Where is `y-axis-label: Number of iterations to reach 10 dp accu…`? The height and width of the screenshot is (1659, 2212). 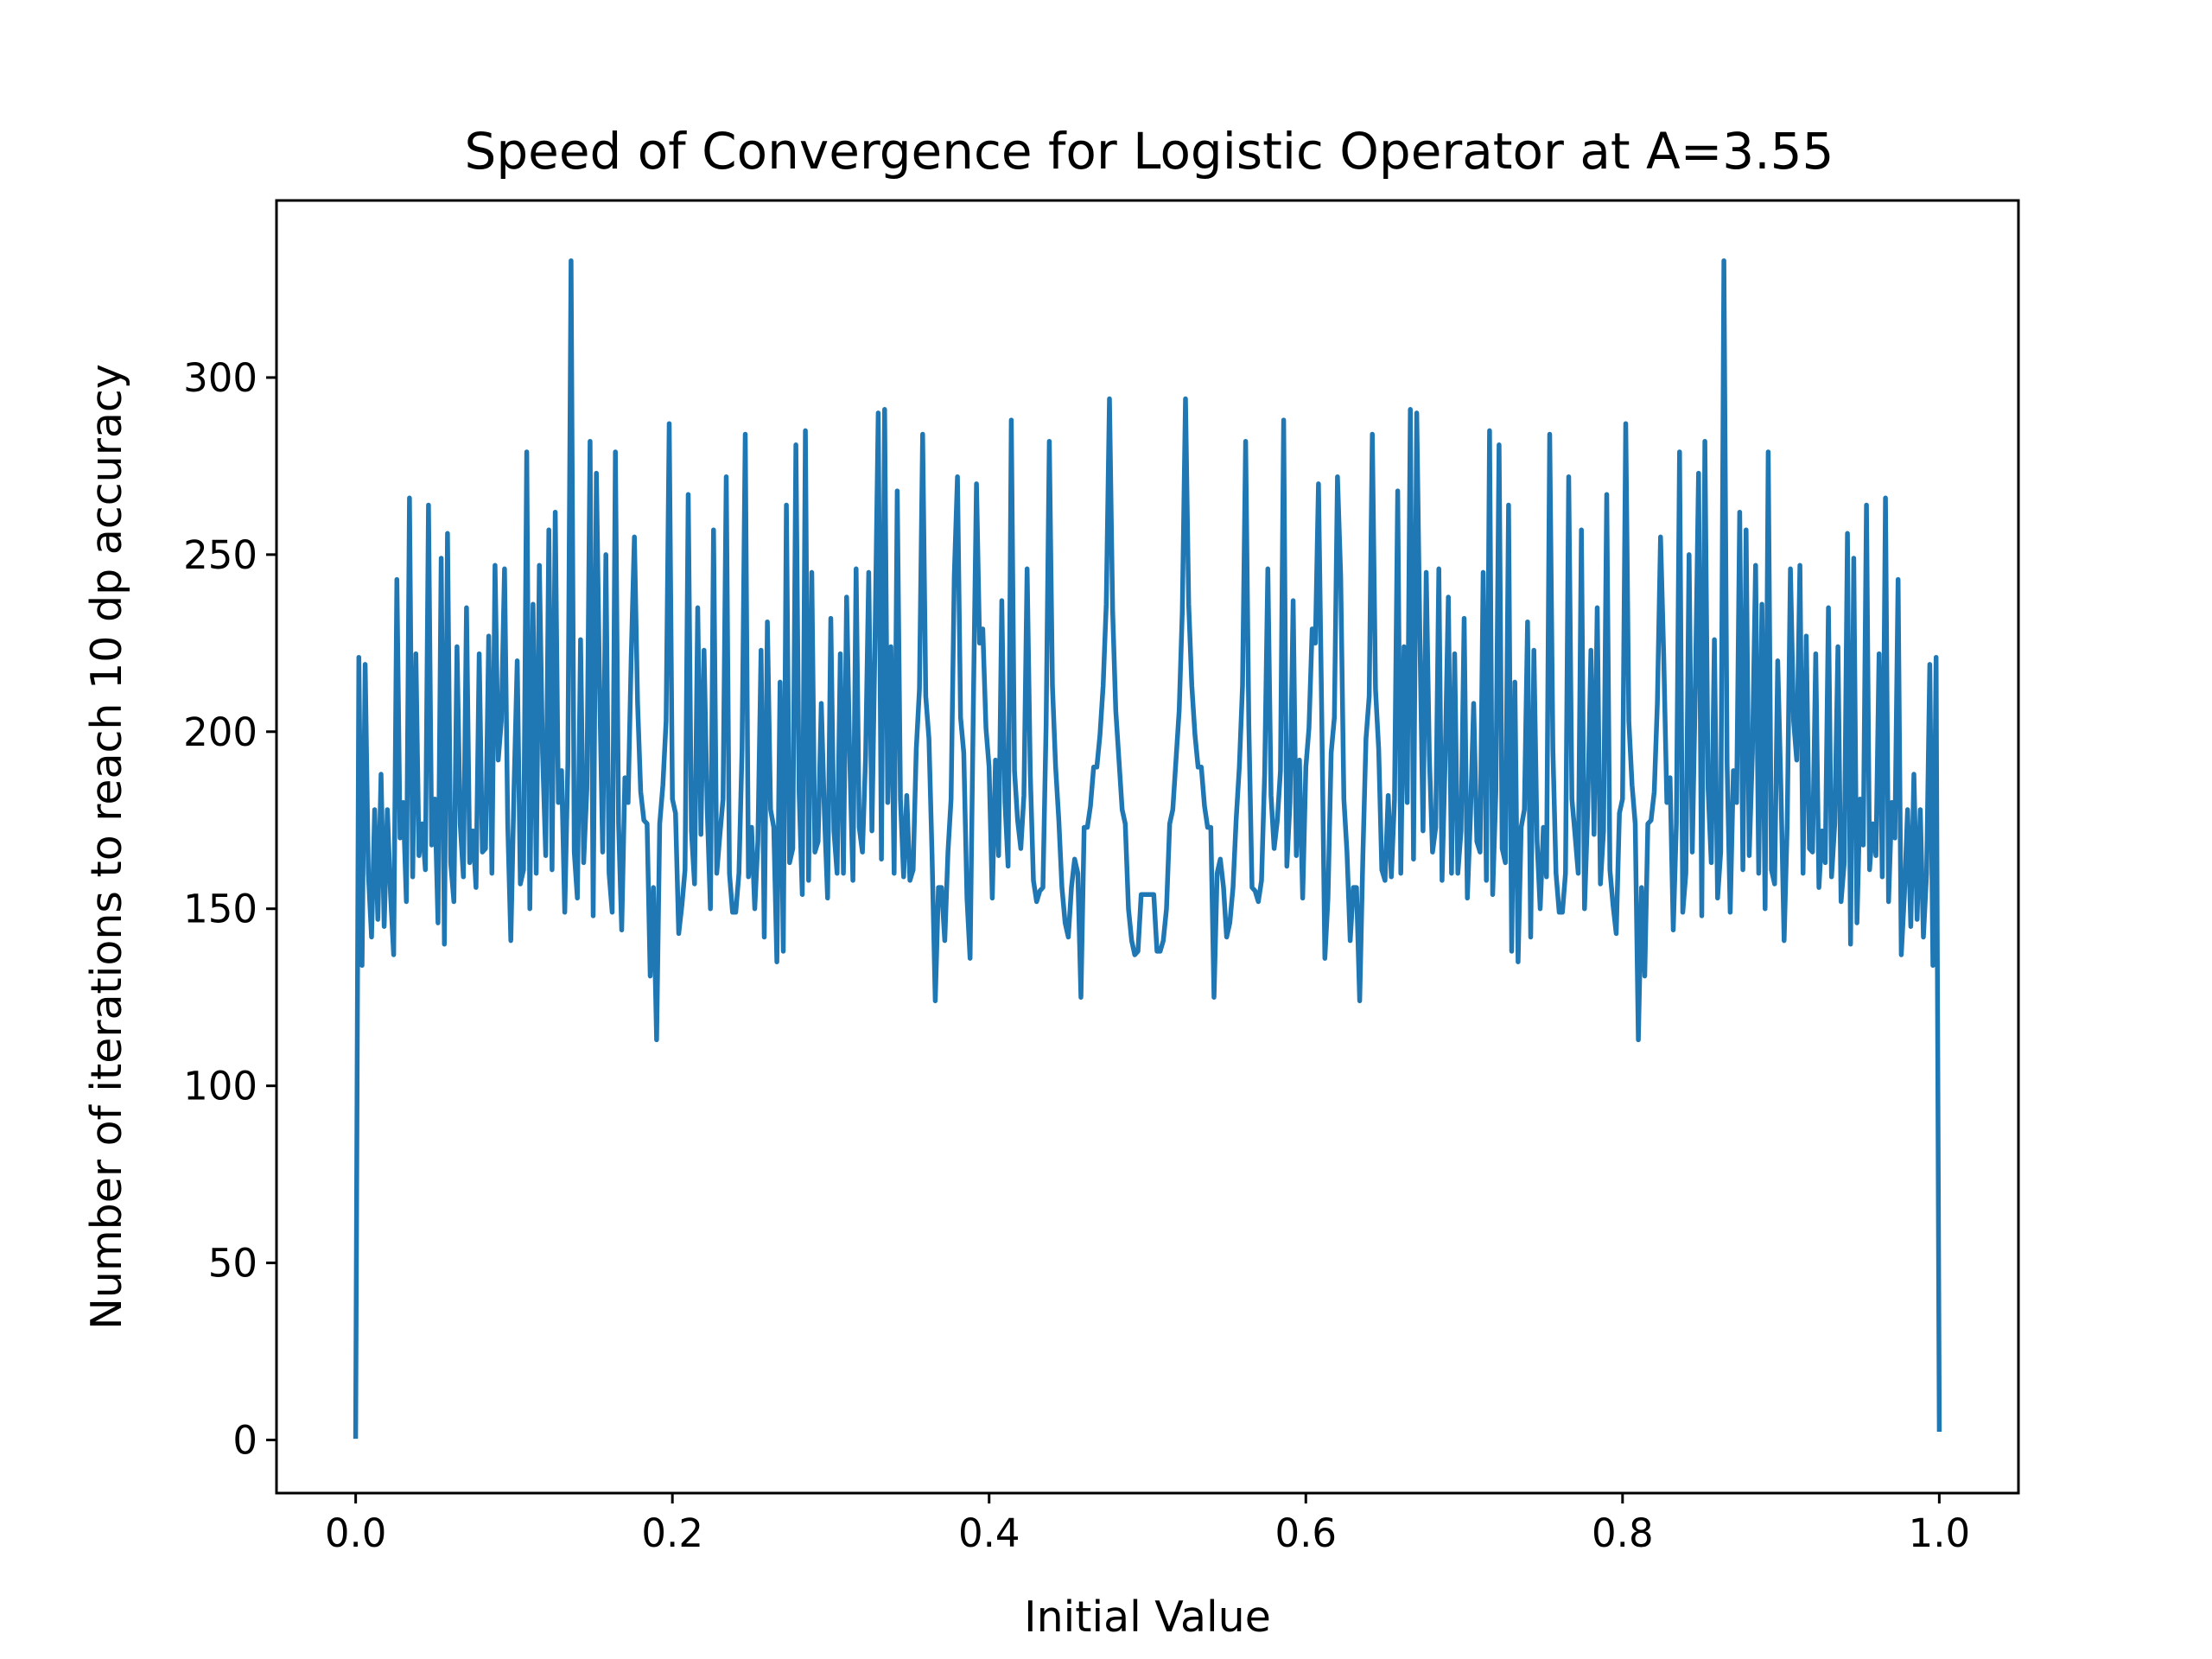
y-axis-label: Number of iterations to reach 10 dp accu… is located at coordinates (106, 847).